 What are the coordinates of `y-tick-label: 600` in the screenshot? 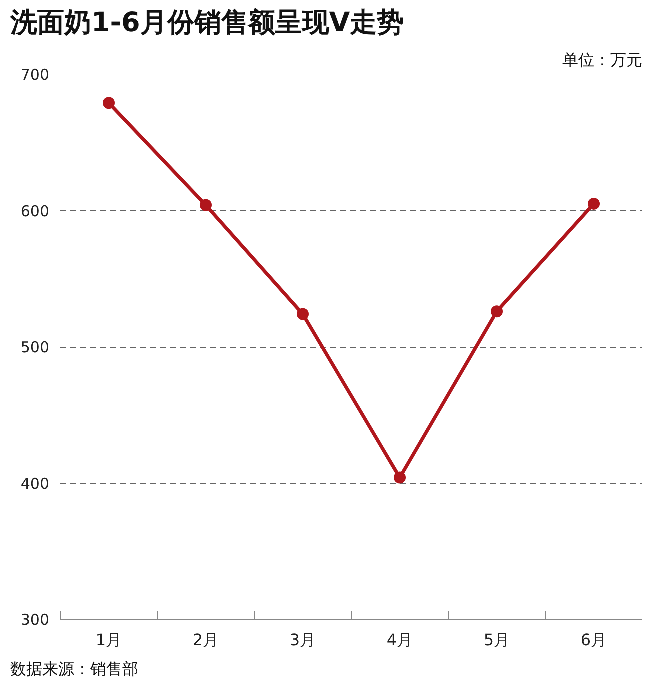 It's located at (35, 211).